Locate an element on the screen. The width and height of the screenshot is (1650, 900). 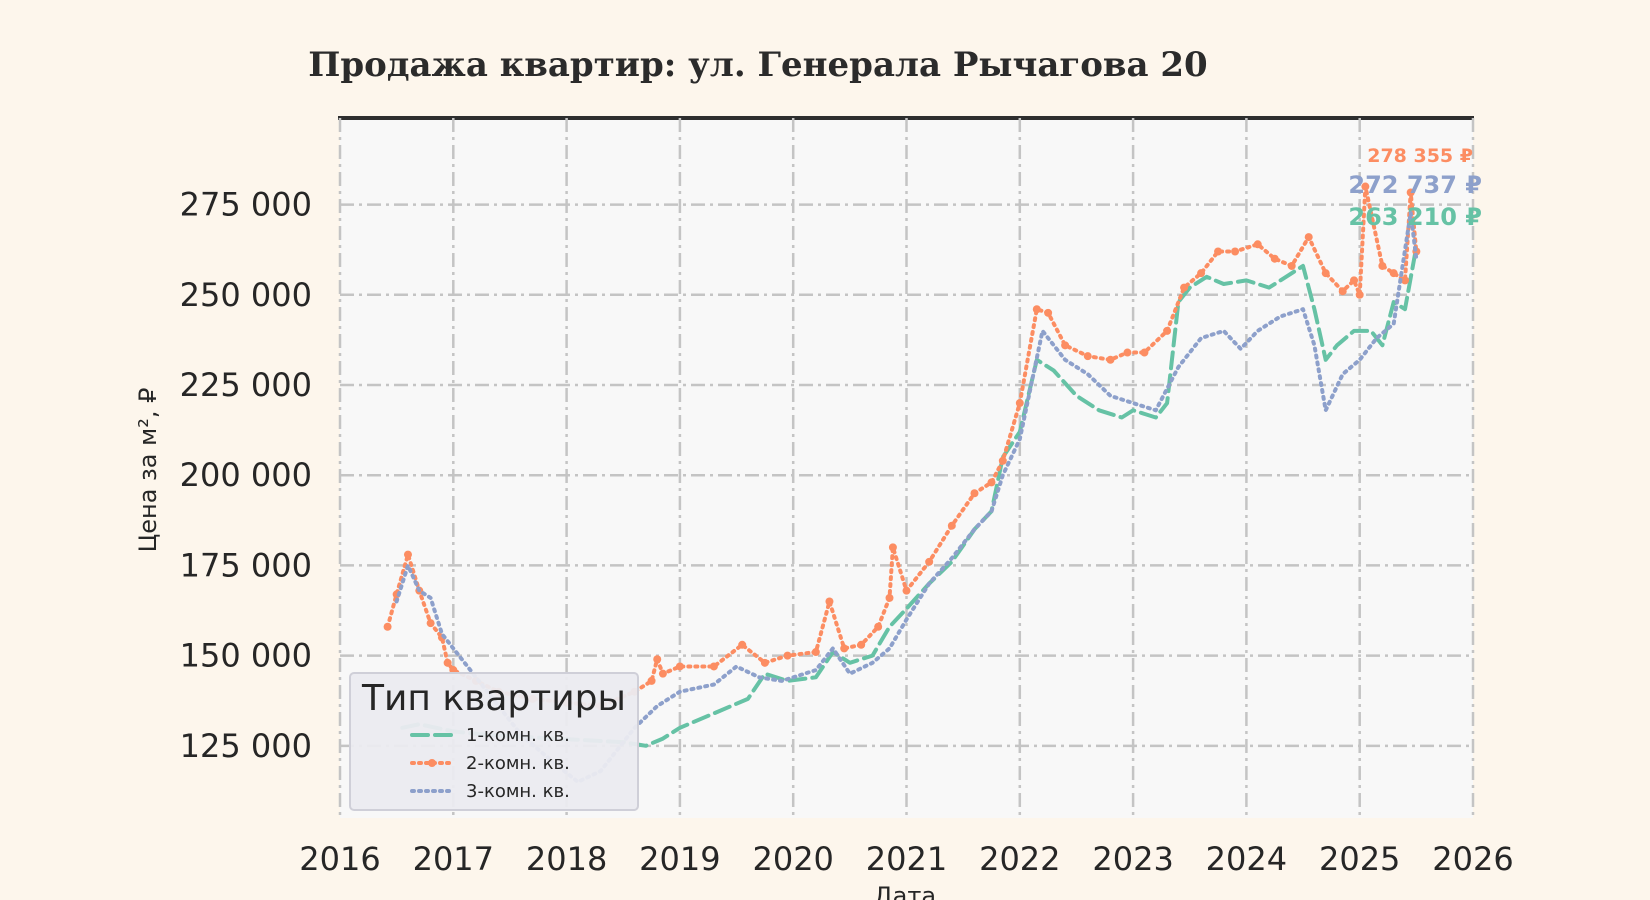
x-tick-label: 2020 is located at coordinates (792, 859).